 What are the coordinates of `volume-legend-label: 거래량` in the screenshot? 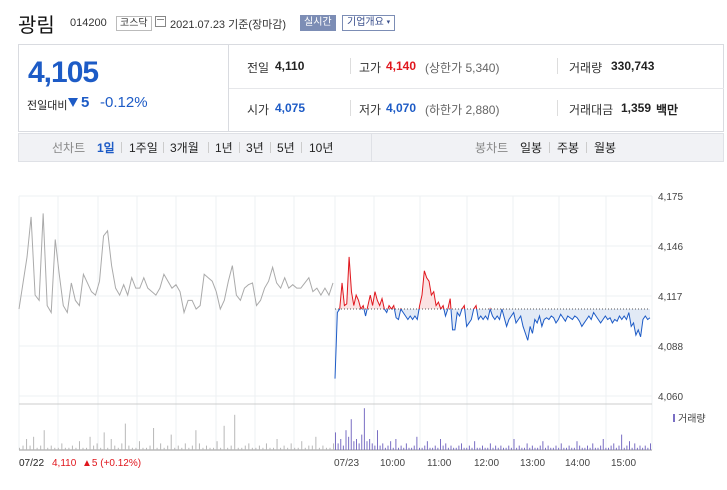 It's located at (692, 419).